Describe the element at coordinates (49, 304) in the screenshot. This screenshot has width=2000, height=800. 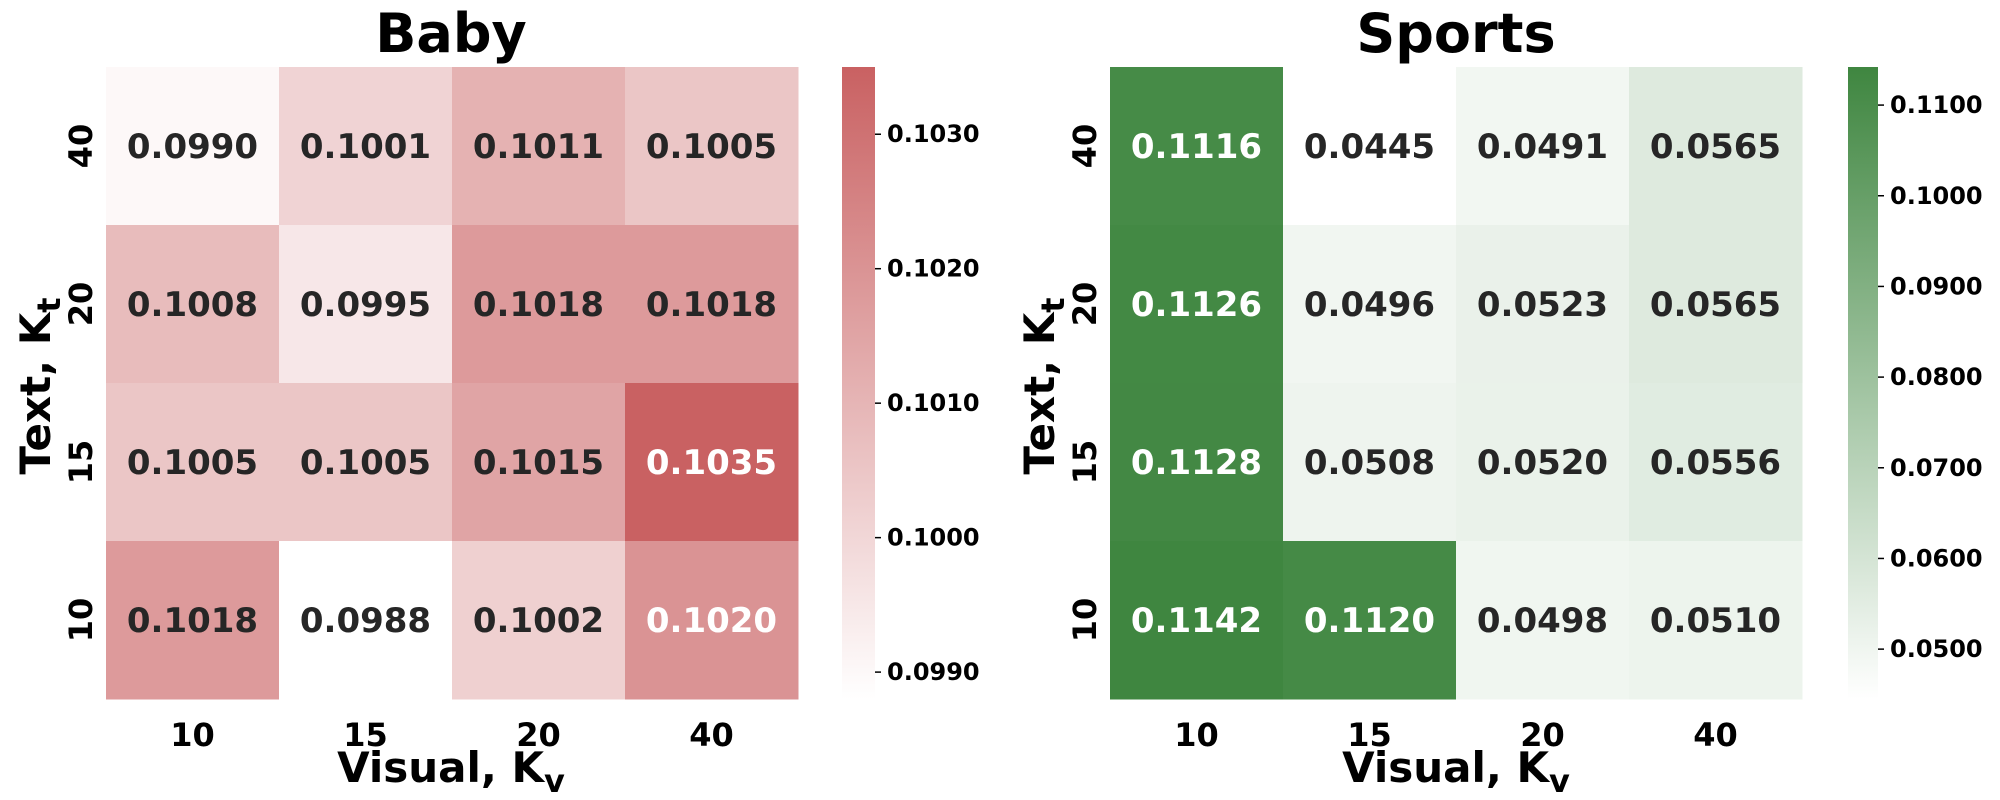
I see `baby-y-axis-label-subscript: t` at that location.